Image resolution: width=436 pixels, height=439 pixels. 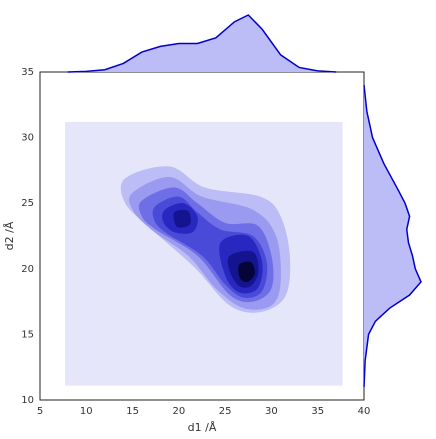 What do you see at coordinates (132, 411) in the screenshot?
I see `x-tick-label: 15` at bounding box center [132, 411].